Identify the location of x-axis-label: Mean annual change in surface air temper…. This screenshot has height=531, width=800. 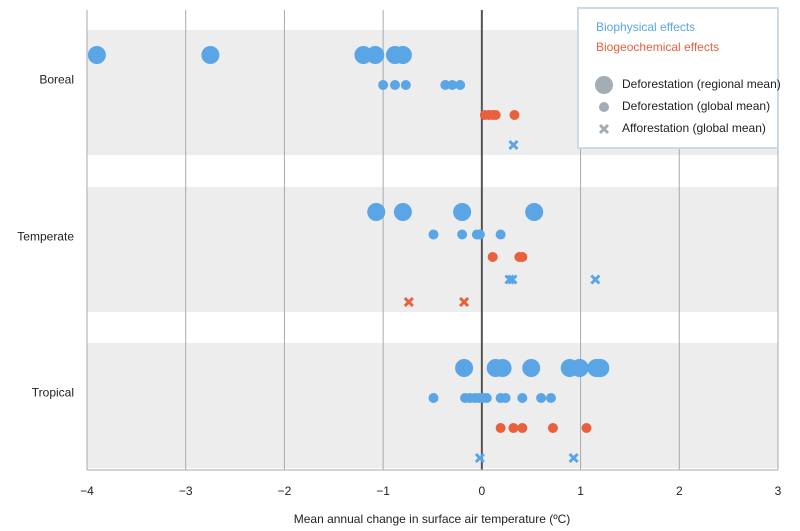
(432, 519).